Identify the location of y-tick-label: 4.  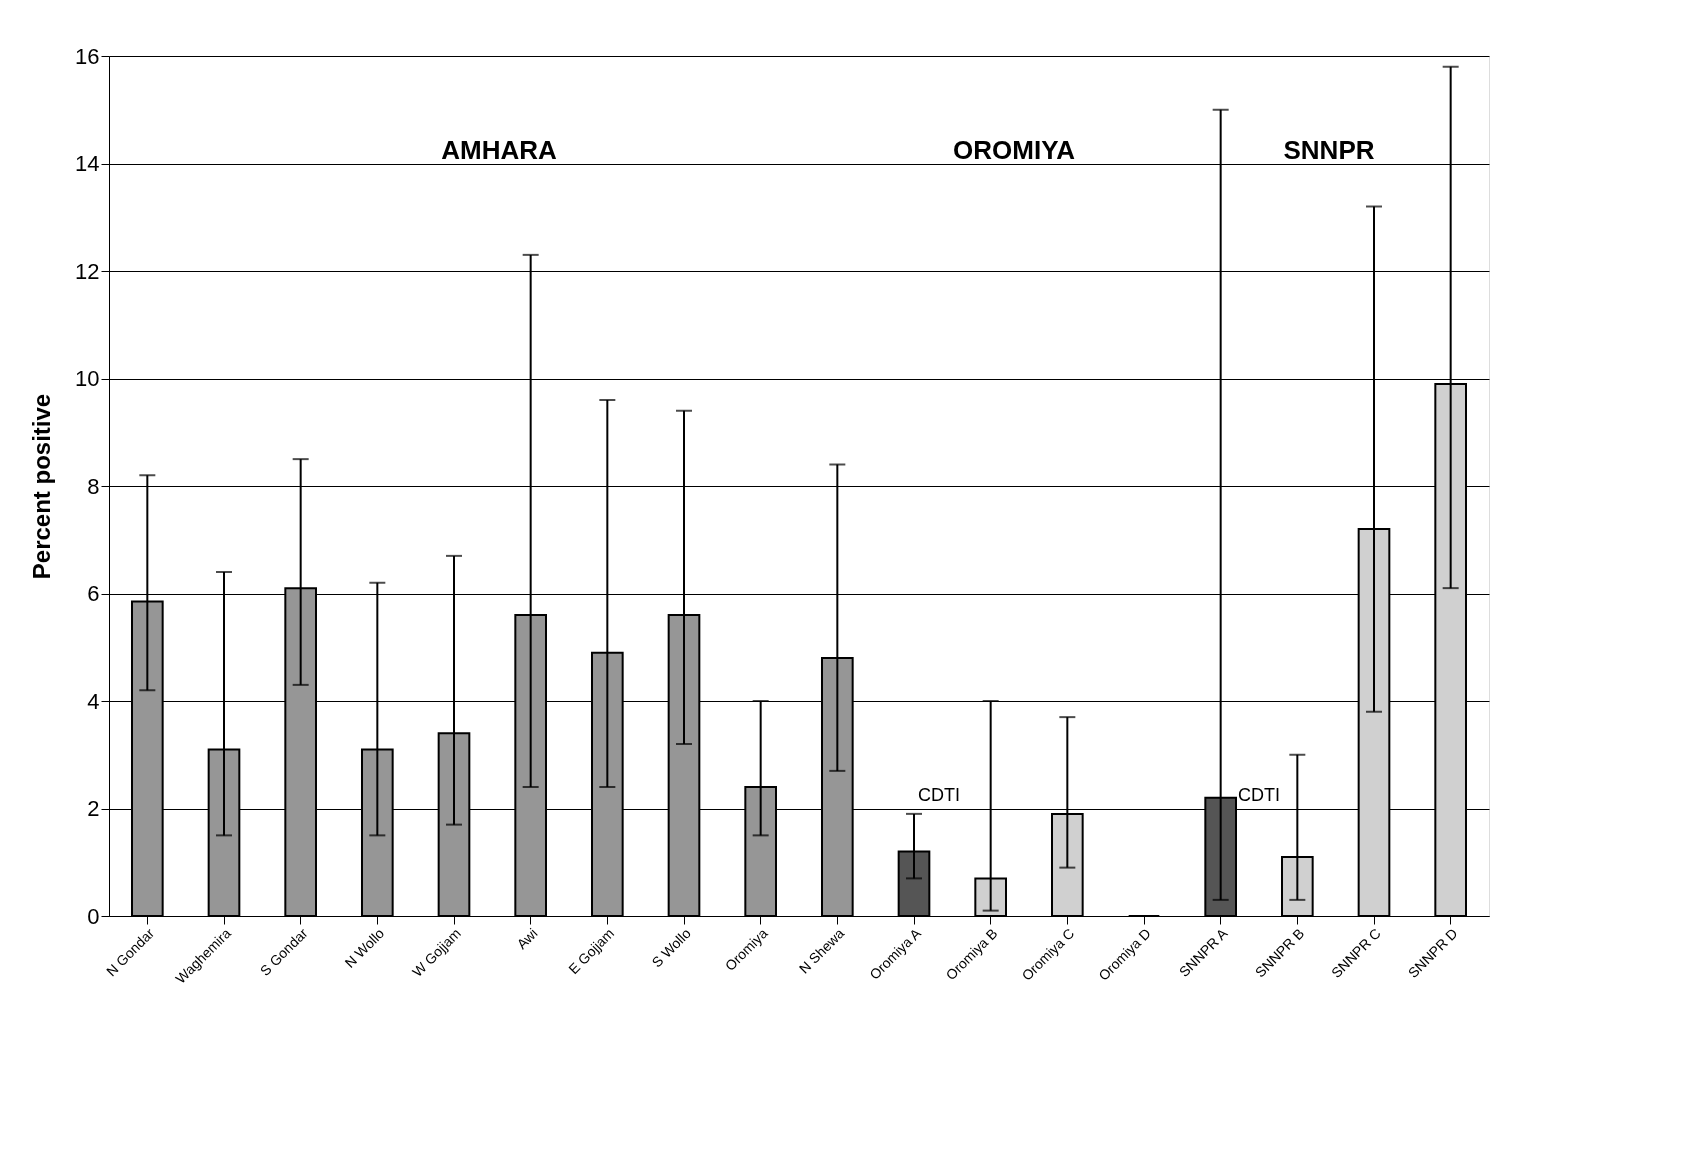
(93, 701).